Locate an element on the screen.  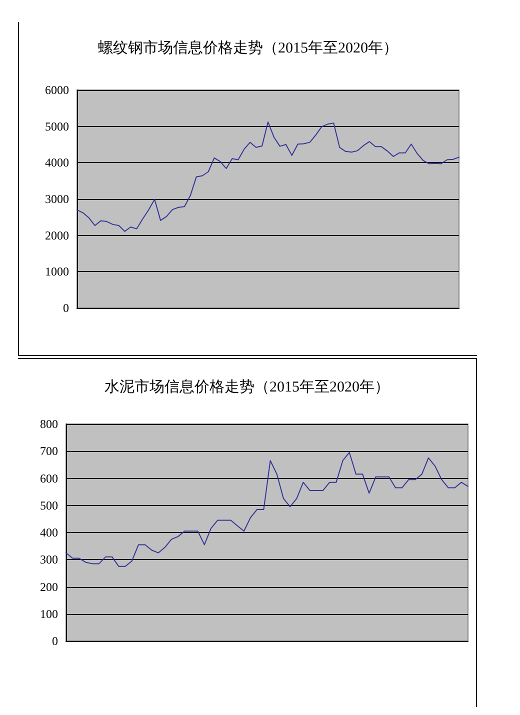
chart-title: 螺纹钢市场信息价格走势（2015年至2020年） is located at coordinates (248, 48).